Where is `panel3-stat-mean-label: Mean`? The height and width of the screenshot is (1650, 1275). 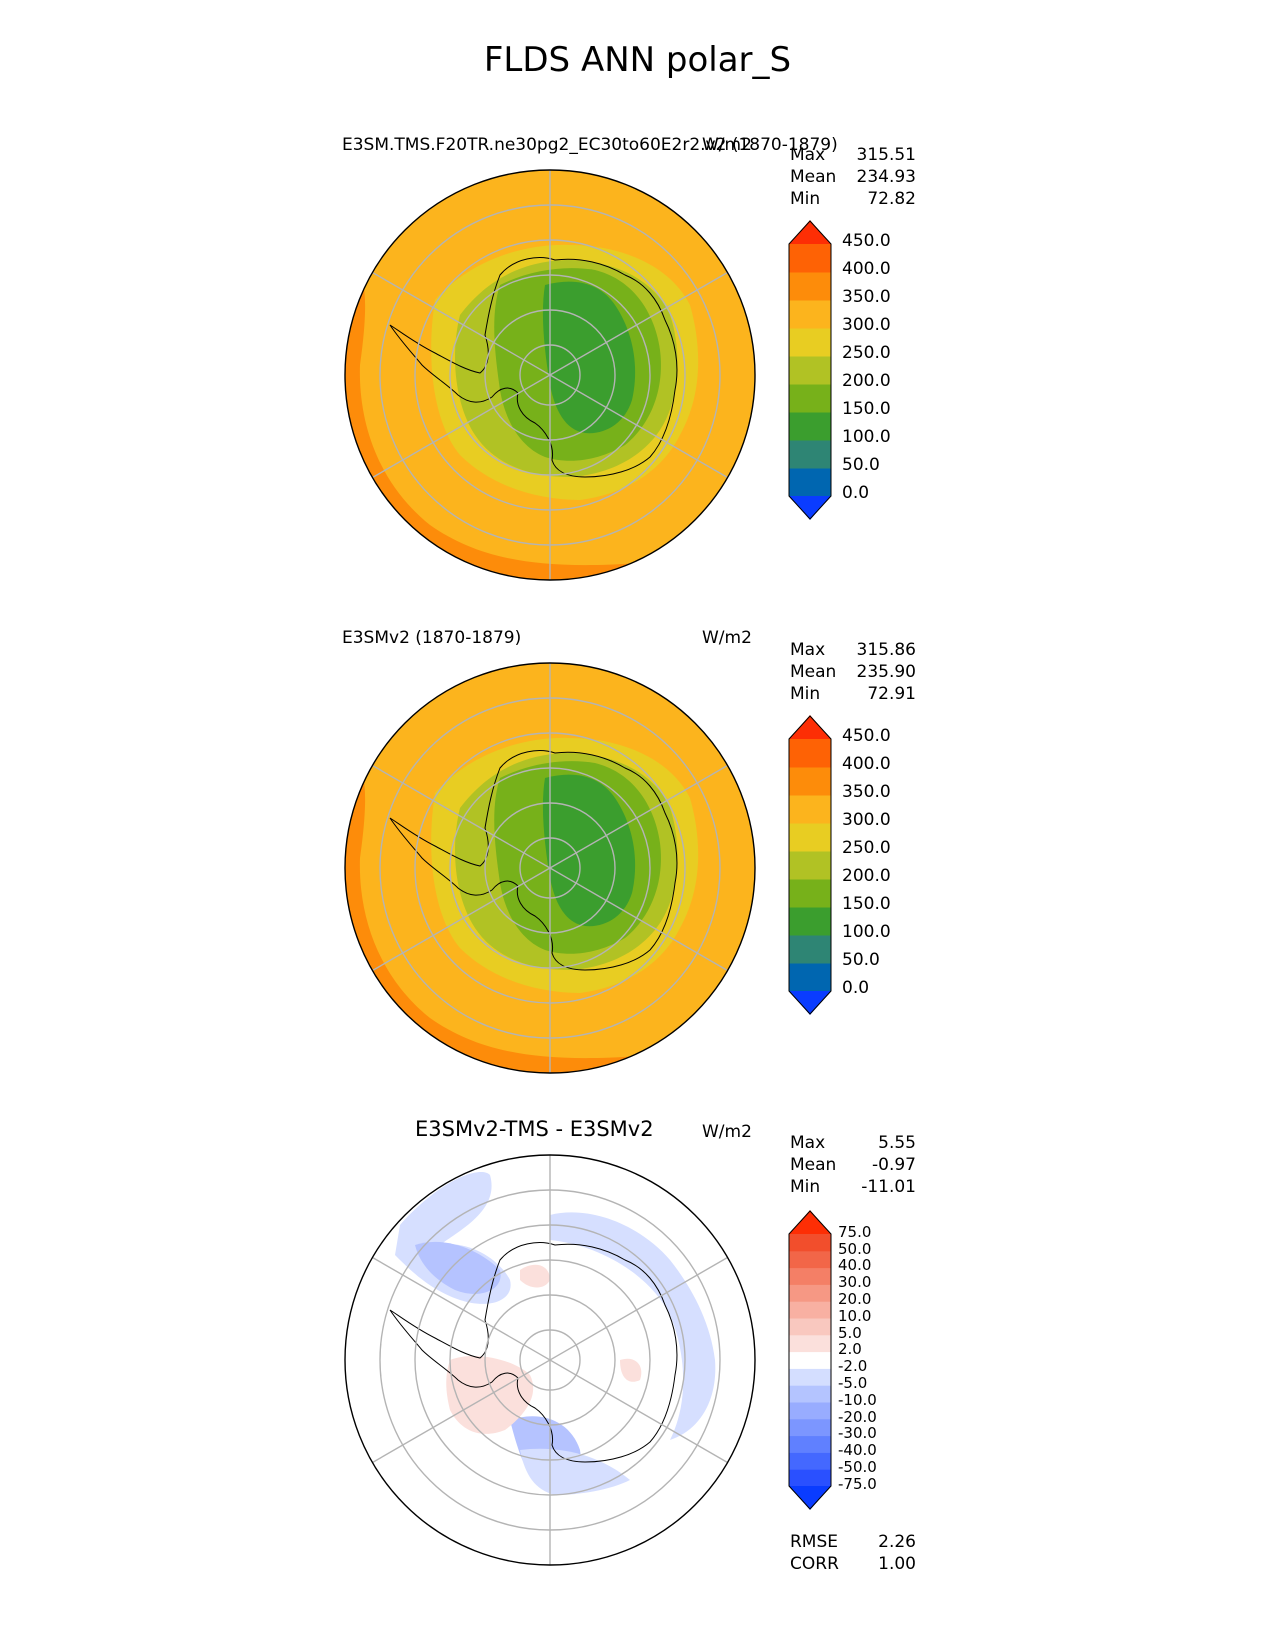 panel3-stat-mean-label: Mean is located at coordinates (813, 1165).